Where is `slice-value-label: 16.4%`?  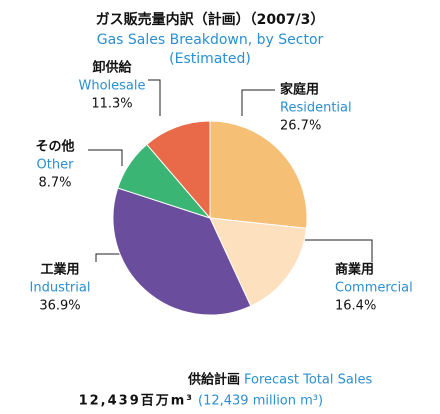 slice-value-label: 16.4% is located at coordinates (355, 306).